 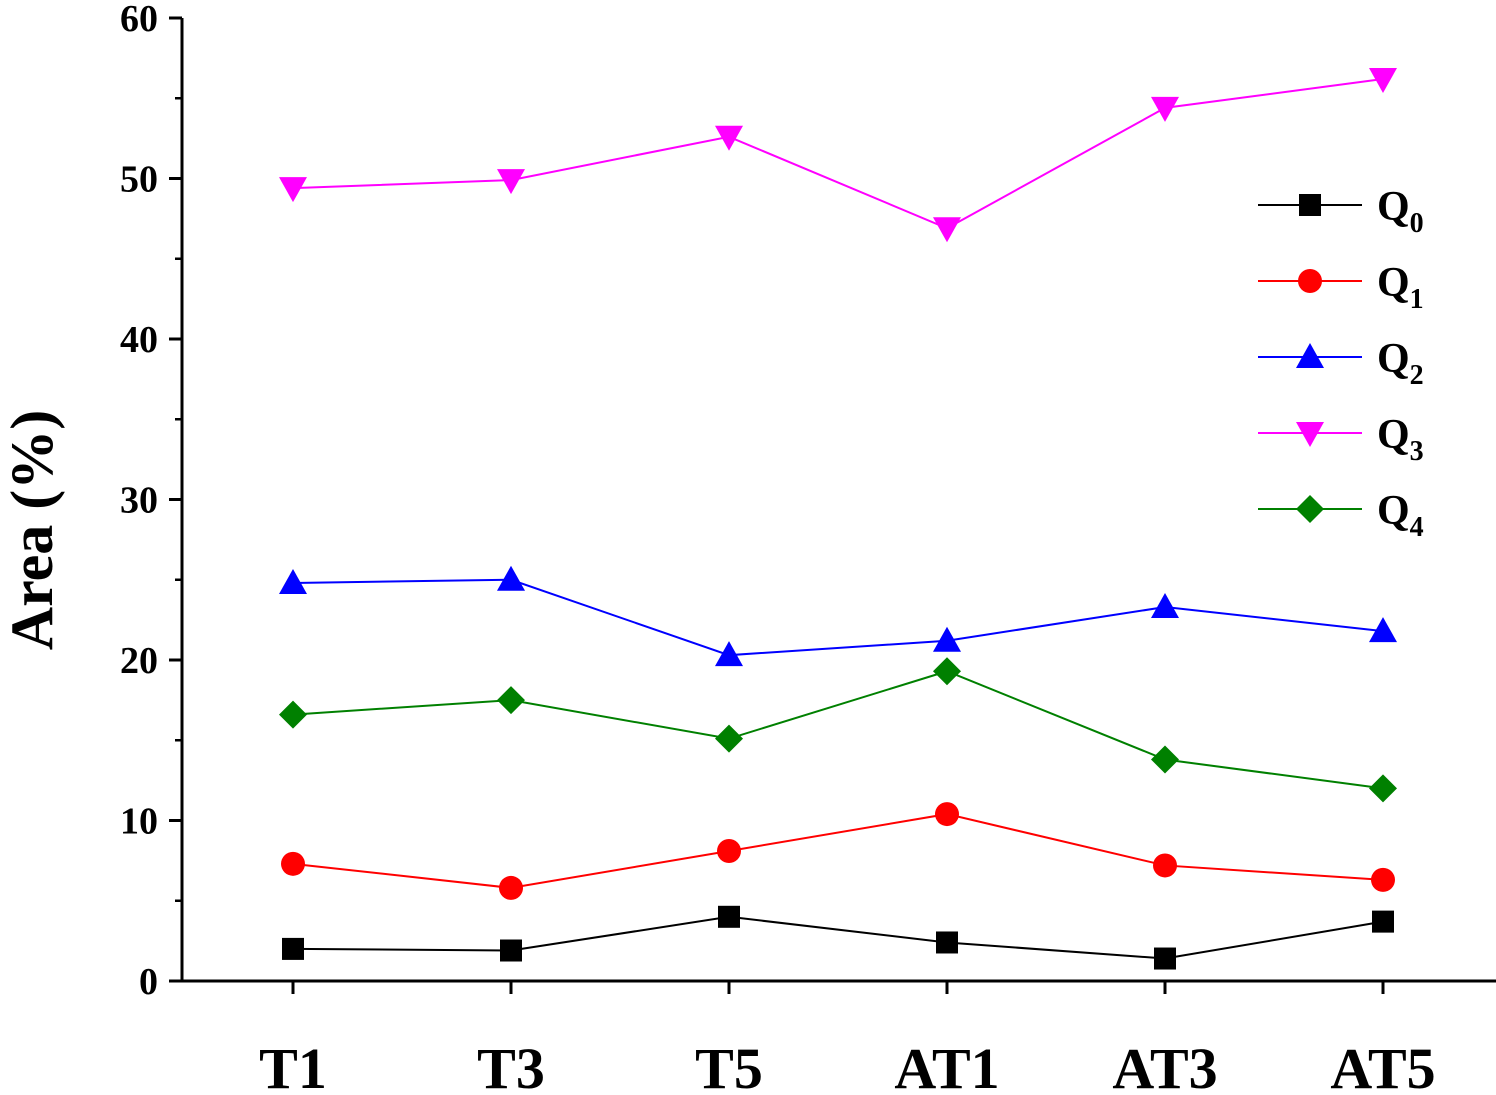 I want to click on series-q0, so click(x=838, y=937).